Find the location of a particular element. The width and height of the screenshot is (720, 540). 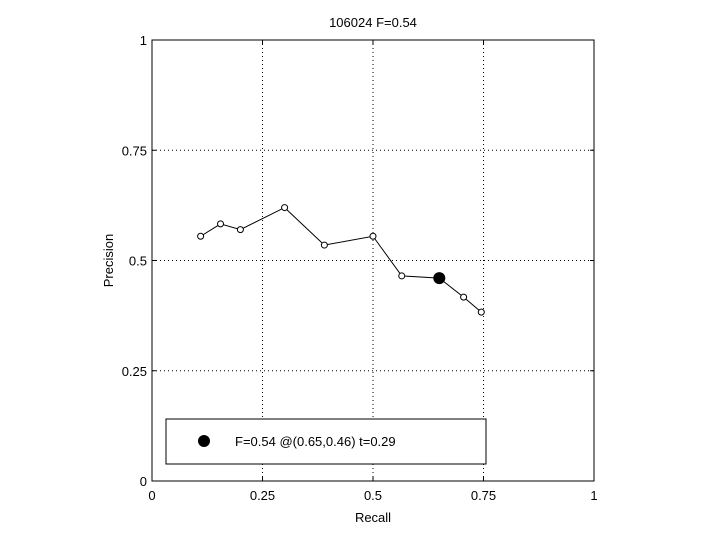

x-tick-label: 0.5 is located at coordinates (373, 495).